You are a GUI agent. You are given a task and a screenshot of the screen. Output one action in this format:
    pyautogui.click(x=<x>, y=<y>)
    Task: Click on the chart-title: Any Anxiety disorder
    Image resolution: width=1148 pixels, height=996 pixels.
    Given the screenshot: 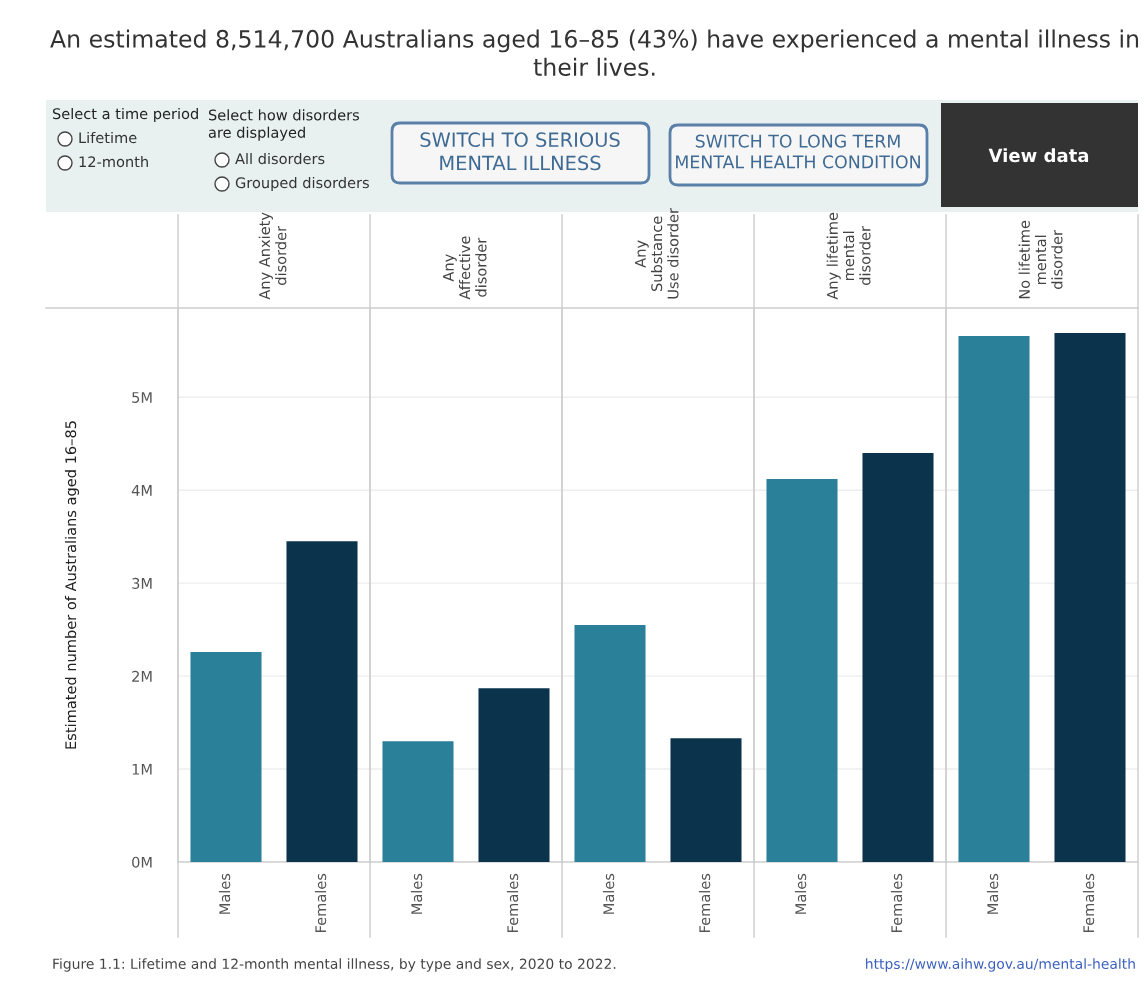 What is the action you would take?
    pyautogui.click(x=272, y=256)
    